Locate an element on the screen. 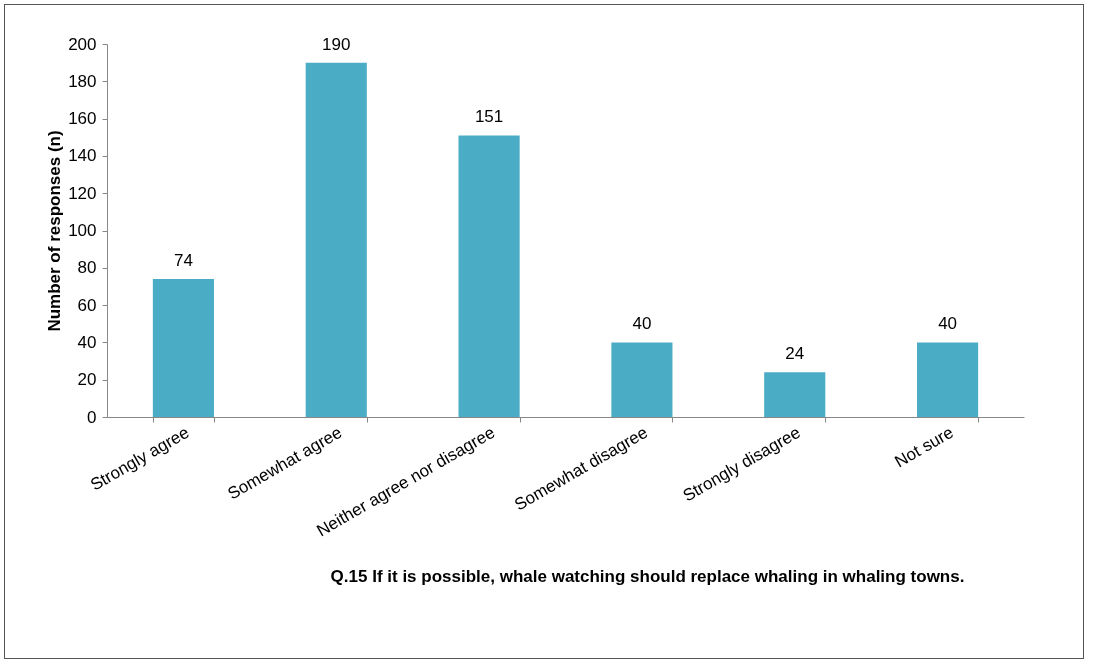  y-tick-label: 120 is located at coordinates (82, 193).